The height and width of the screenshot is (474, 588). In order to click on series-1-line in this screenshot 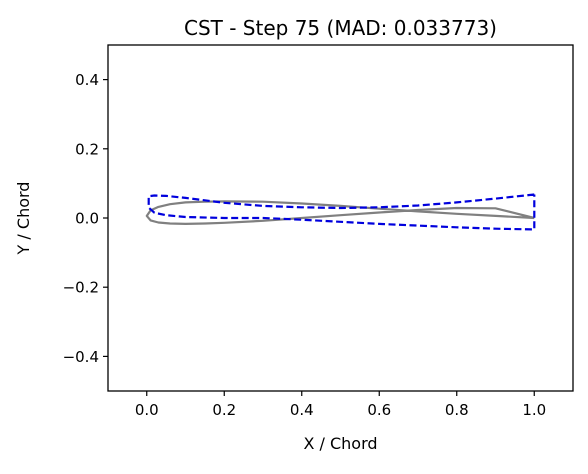, I will do `click(340, 212)`.